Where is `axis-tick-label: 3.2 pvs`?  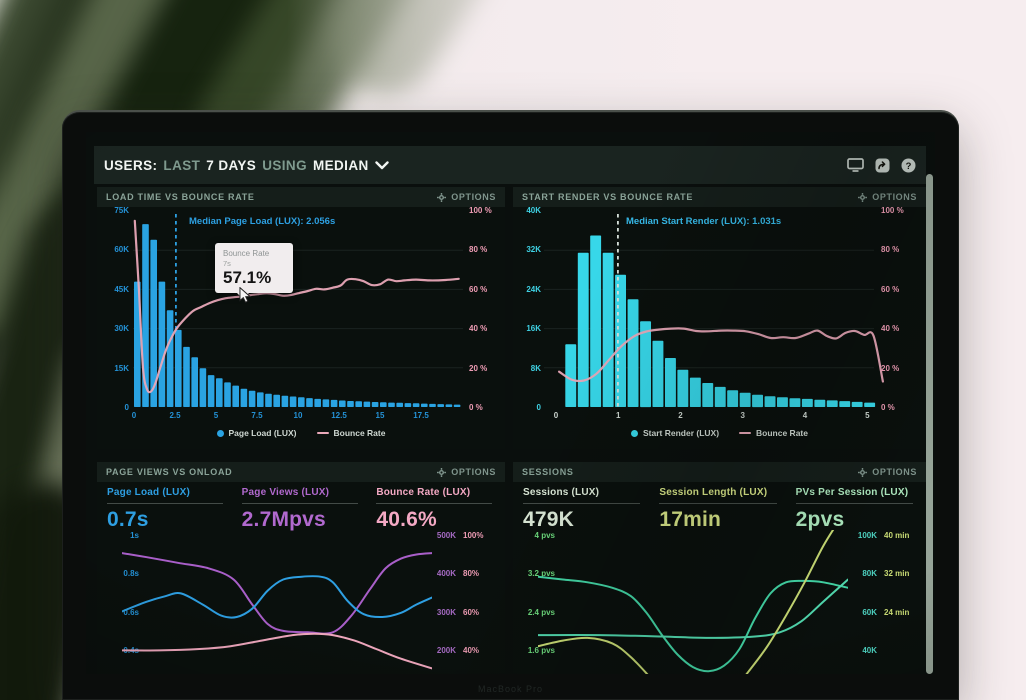
axis-tick-label: 3.2 pvs is located at coordinates (541, 574).